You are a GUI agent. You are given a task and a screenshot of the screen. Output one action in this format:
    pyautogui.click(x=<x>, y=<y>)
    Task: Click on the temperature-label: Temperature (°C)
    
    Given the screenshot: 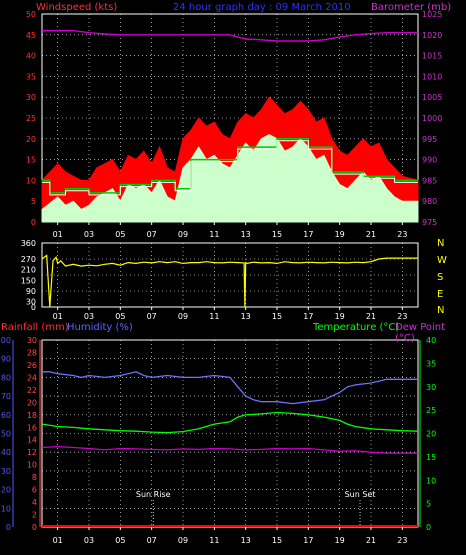 What is the action you would take?
    pyautogui.click(x=356, y=327)
    